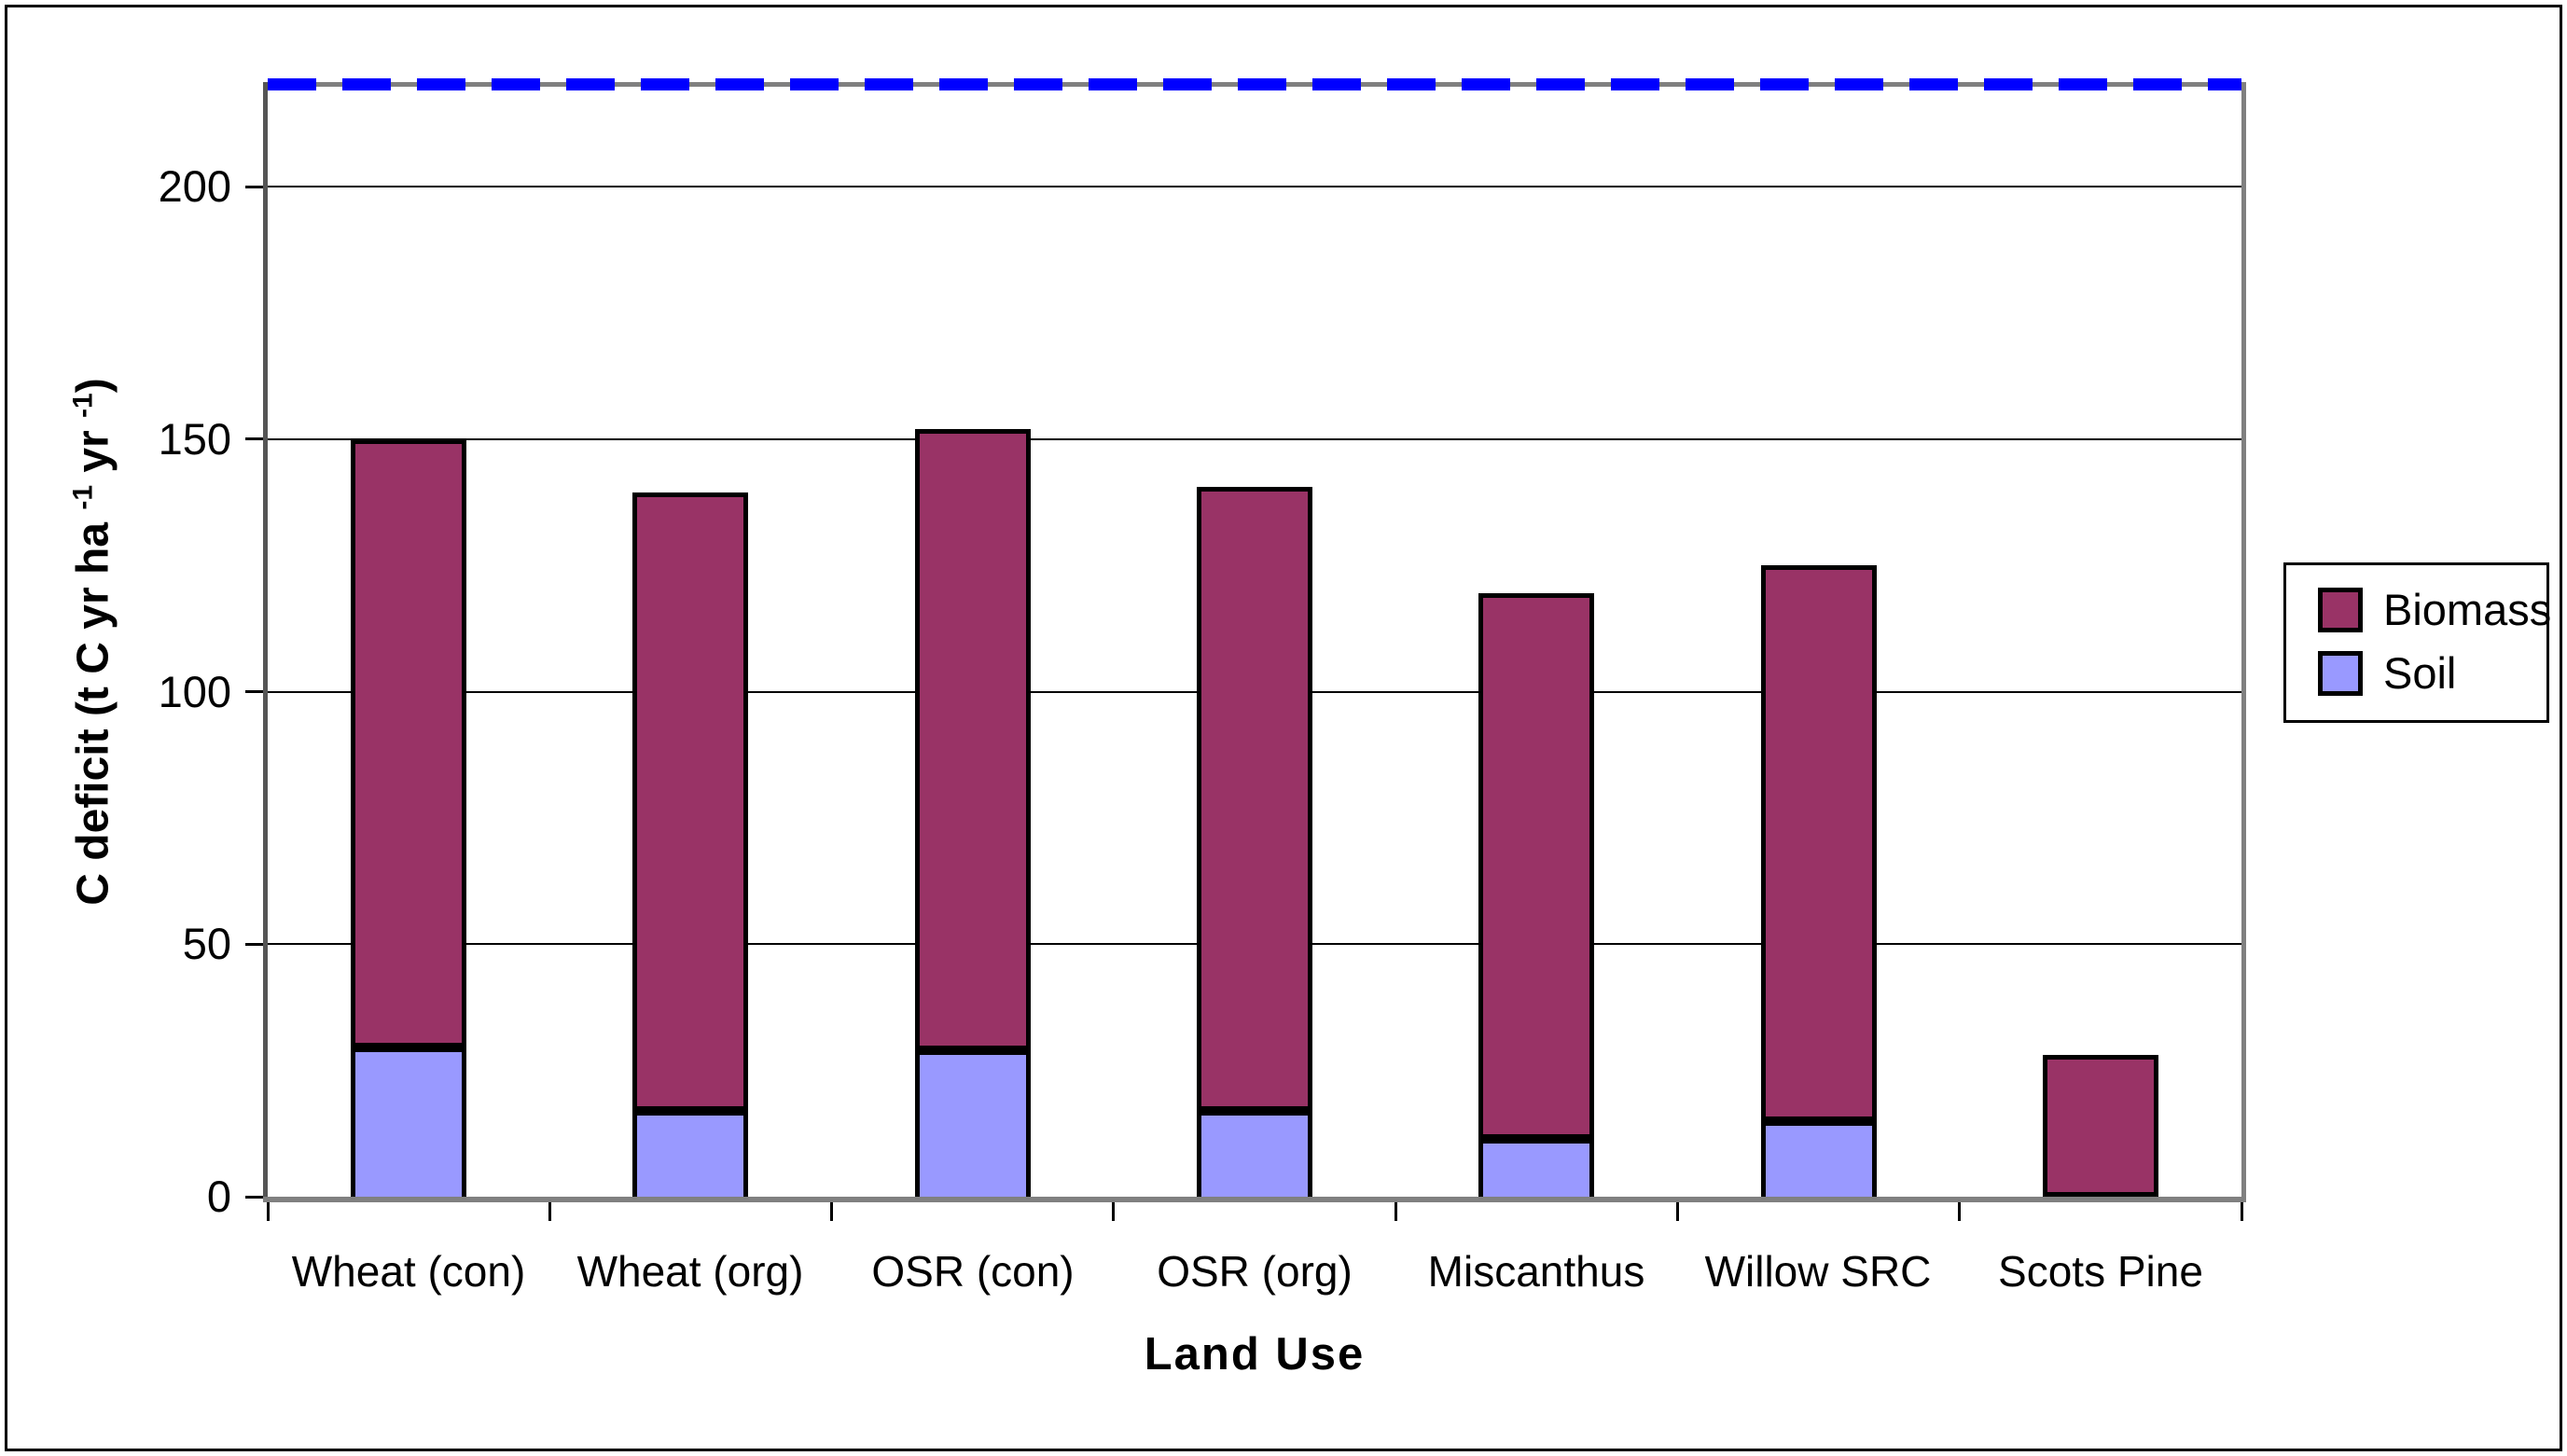 The image size is (2567, 1456). Describe the element at coordinates (2100, 1271) in the screenshot. I see `x-category-label-scots-pine: Scots Pine` at that location.